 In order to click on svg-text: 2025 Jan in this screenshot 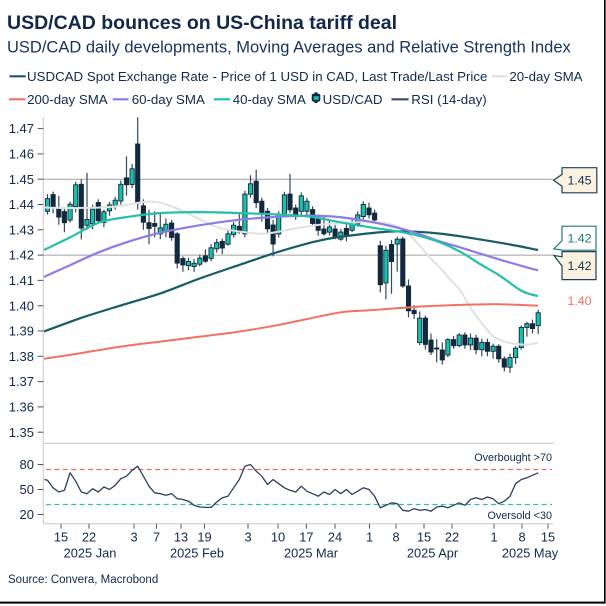, I will do `click(90, 553)`.